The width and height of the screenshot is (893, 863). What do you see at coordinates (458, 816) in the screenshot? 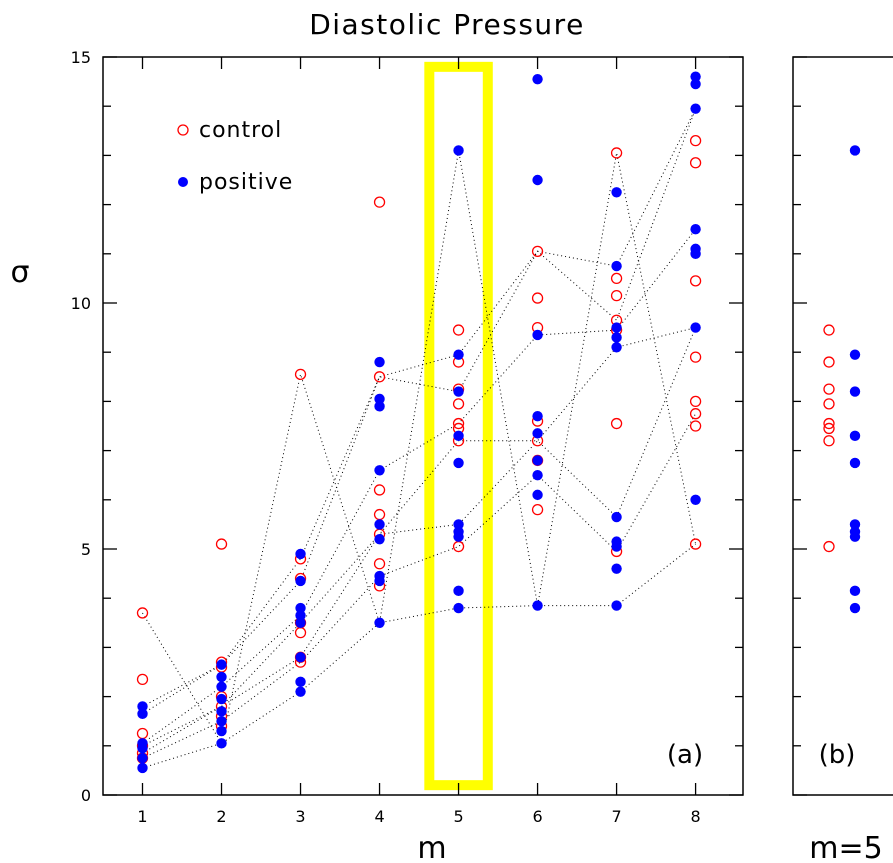
I see `x-tick-label: 5` at bounding box center [458, 816].